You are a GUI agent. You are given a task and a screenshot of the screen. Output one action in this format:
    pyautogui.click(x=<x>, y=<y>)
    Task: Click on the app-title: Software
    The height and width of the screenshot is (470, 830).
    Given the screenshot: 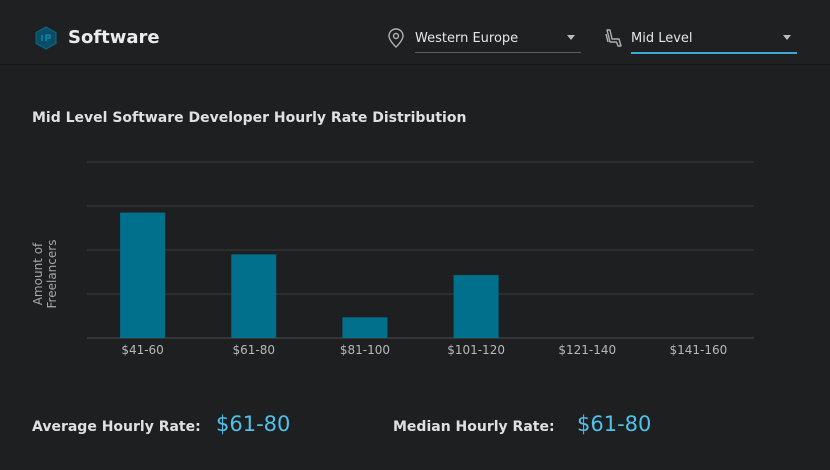 What is the action you would take?
    pyautogui.click(x=114, y=37)
    